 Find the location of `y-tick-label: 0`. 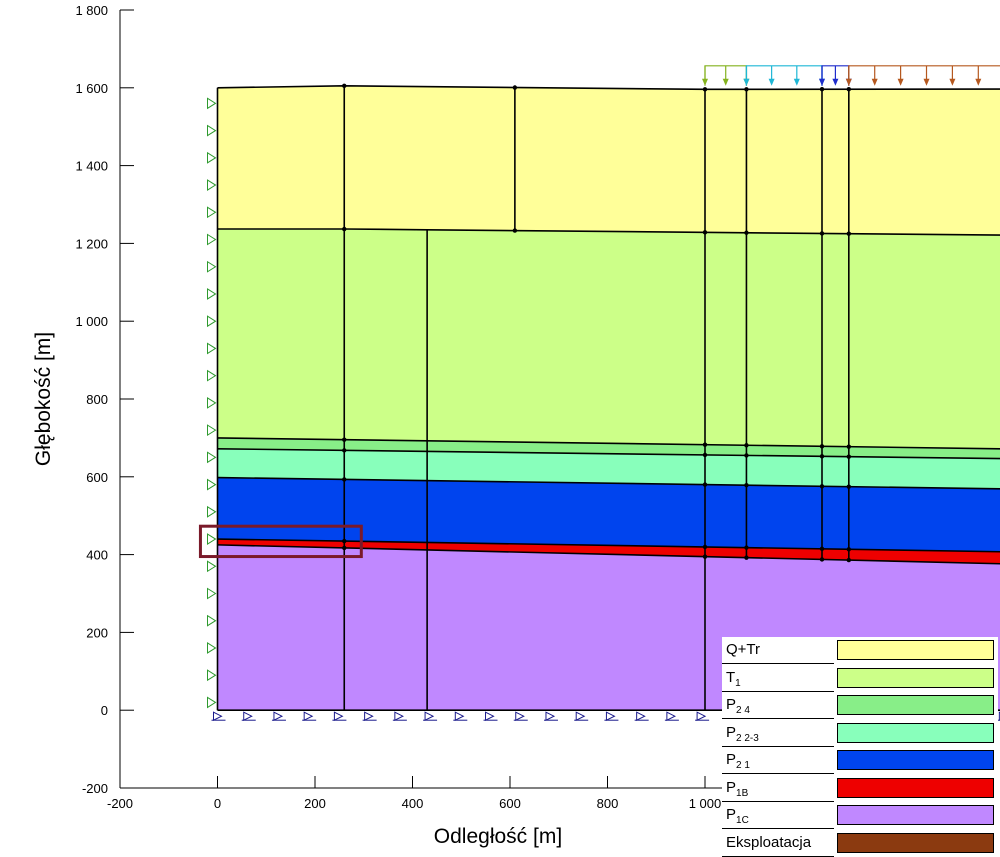

y-tick-label: 0 is located at coordinates (104, 710).